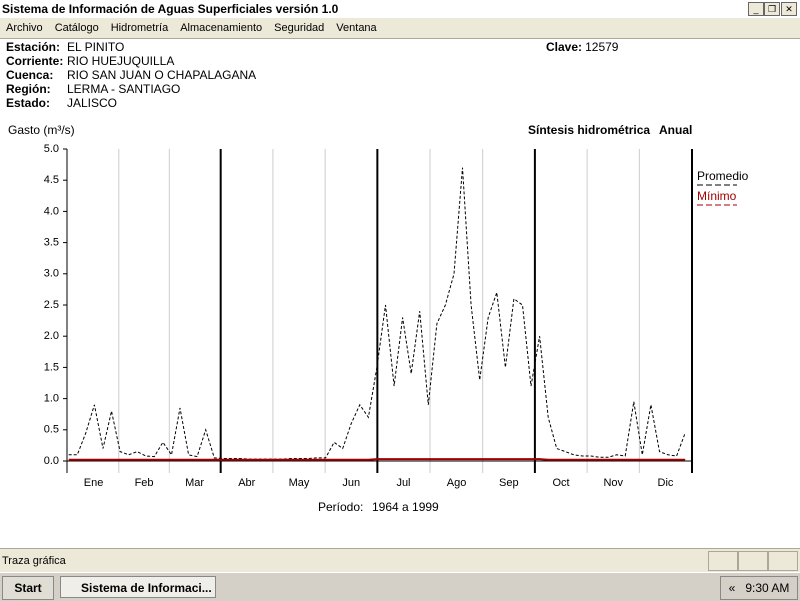 The width and height of the screenshot is (800, 601). I want to click on tray-arrow: «, so click(737, 588).